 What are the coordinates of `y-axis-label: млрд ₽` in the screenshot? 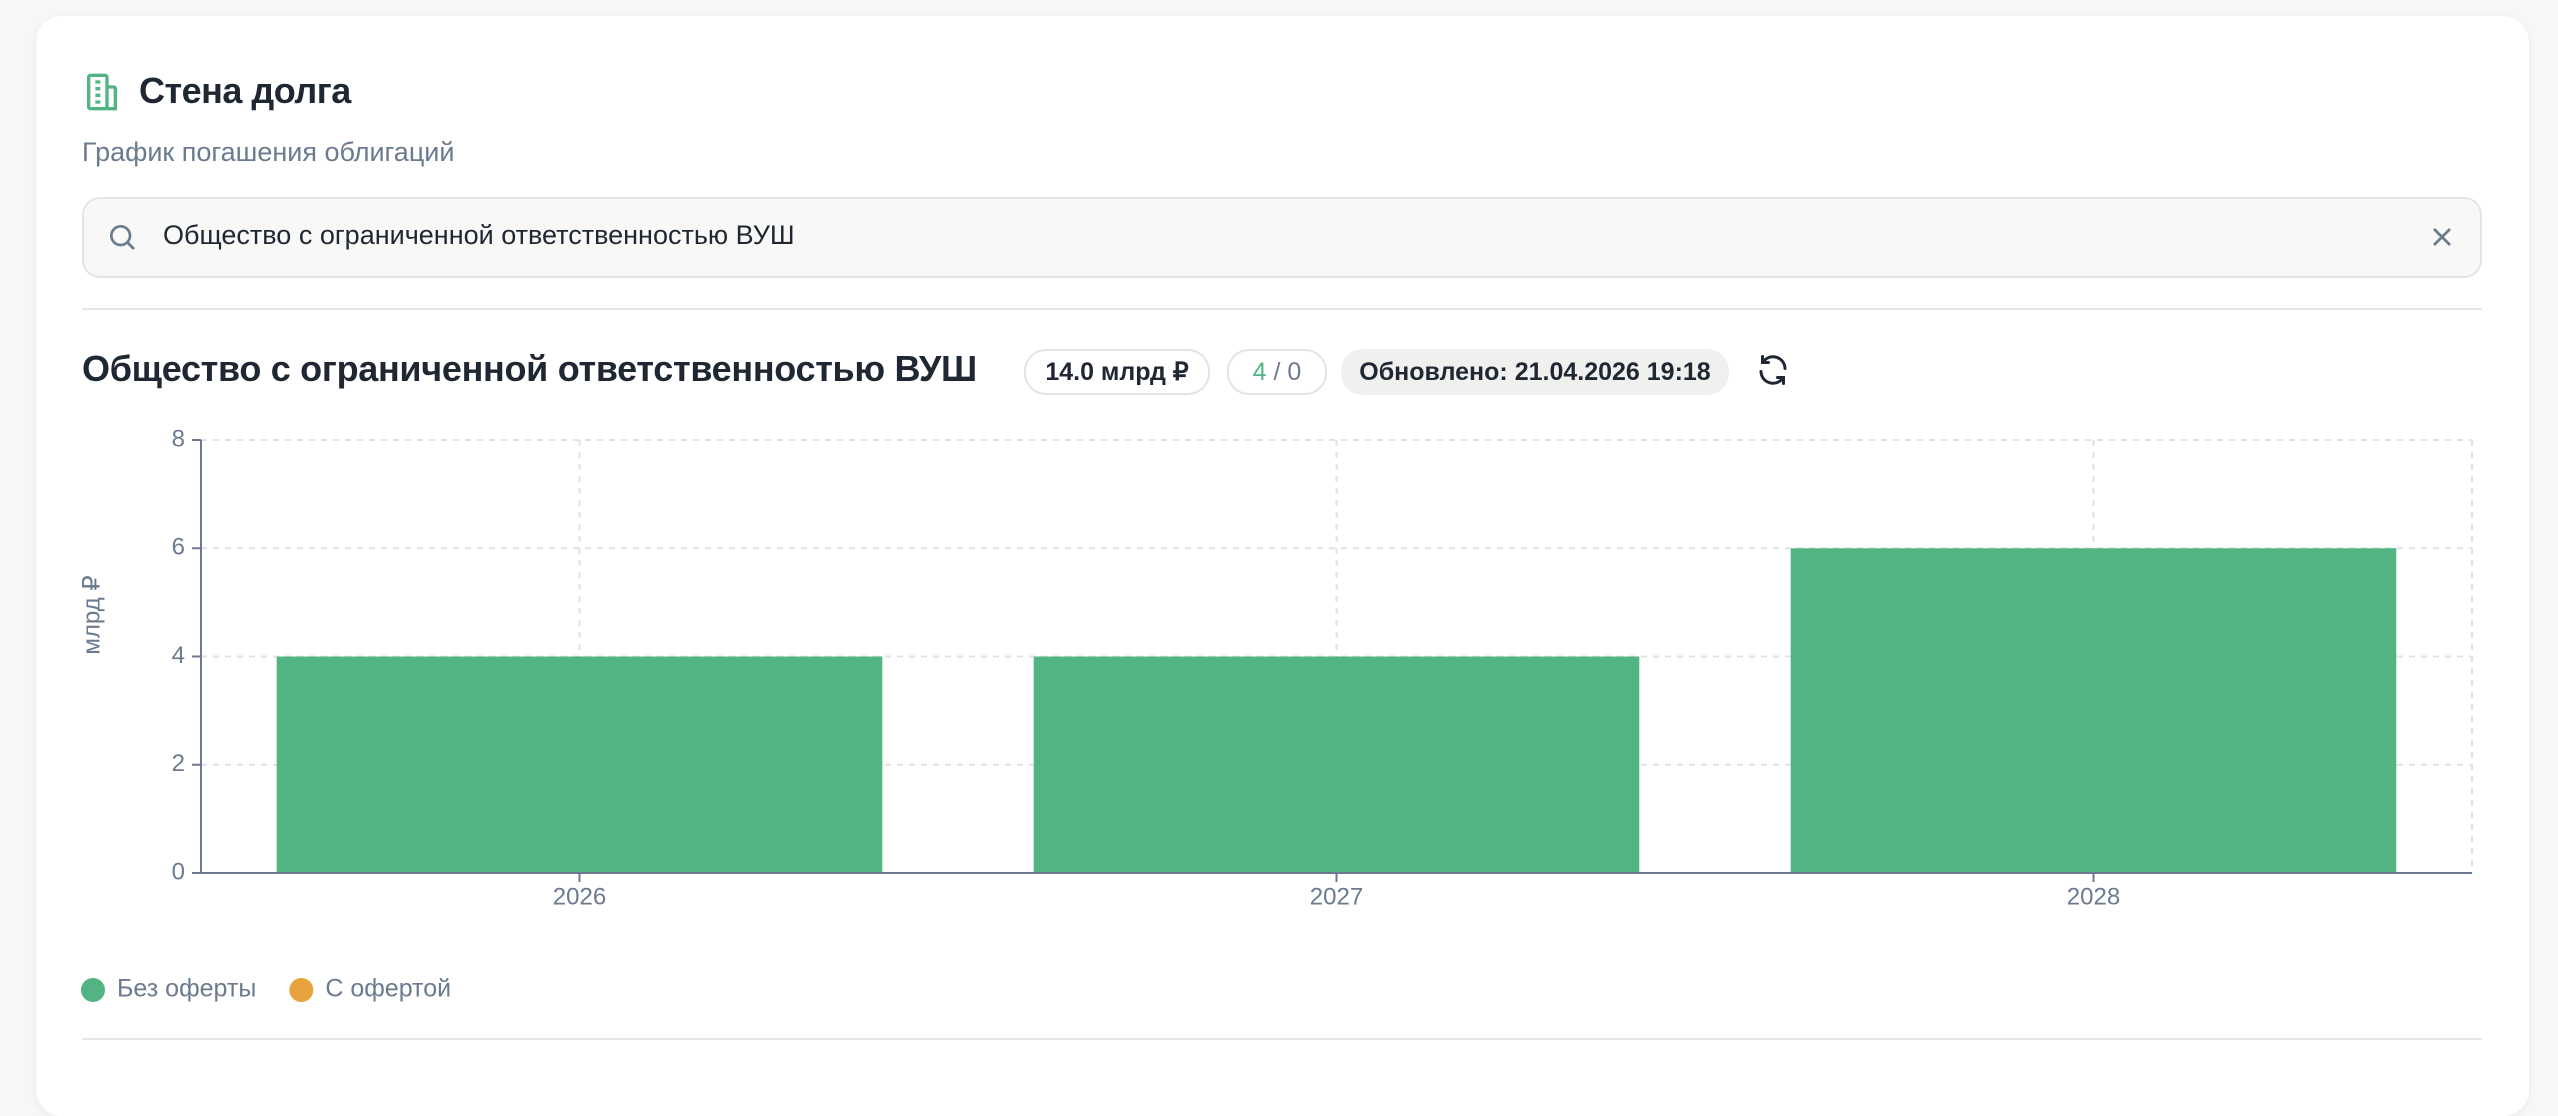 It's located at (91, 614).